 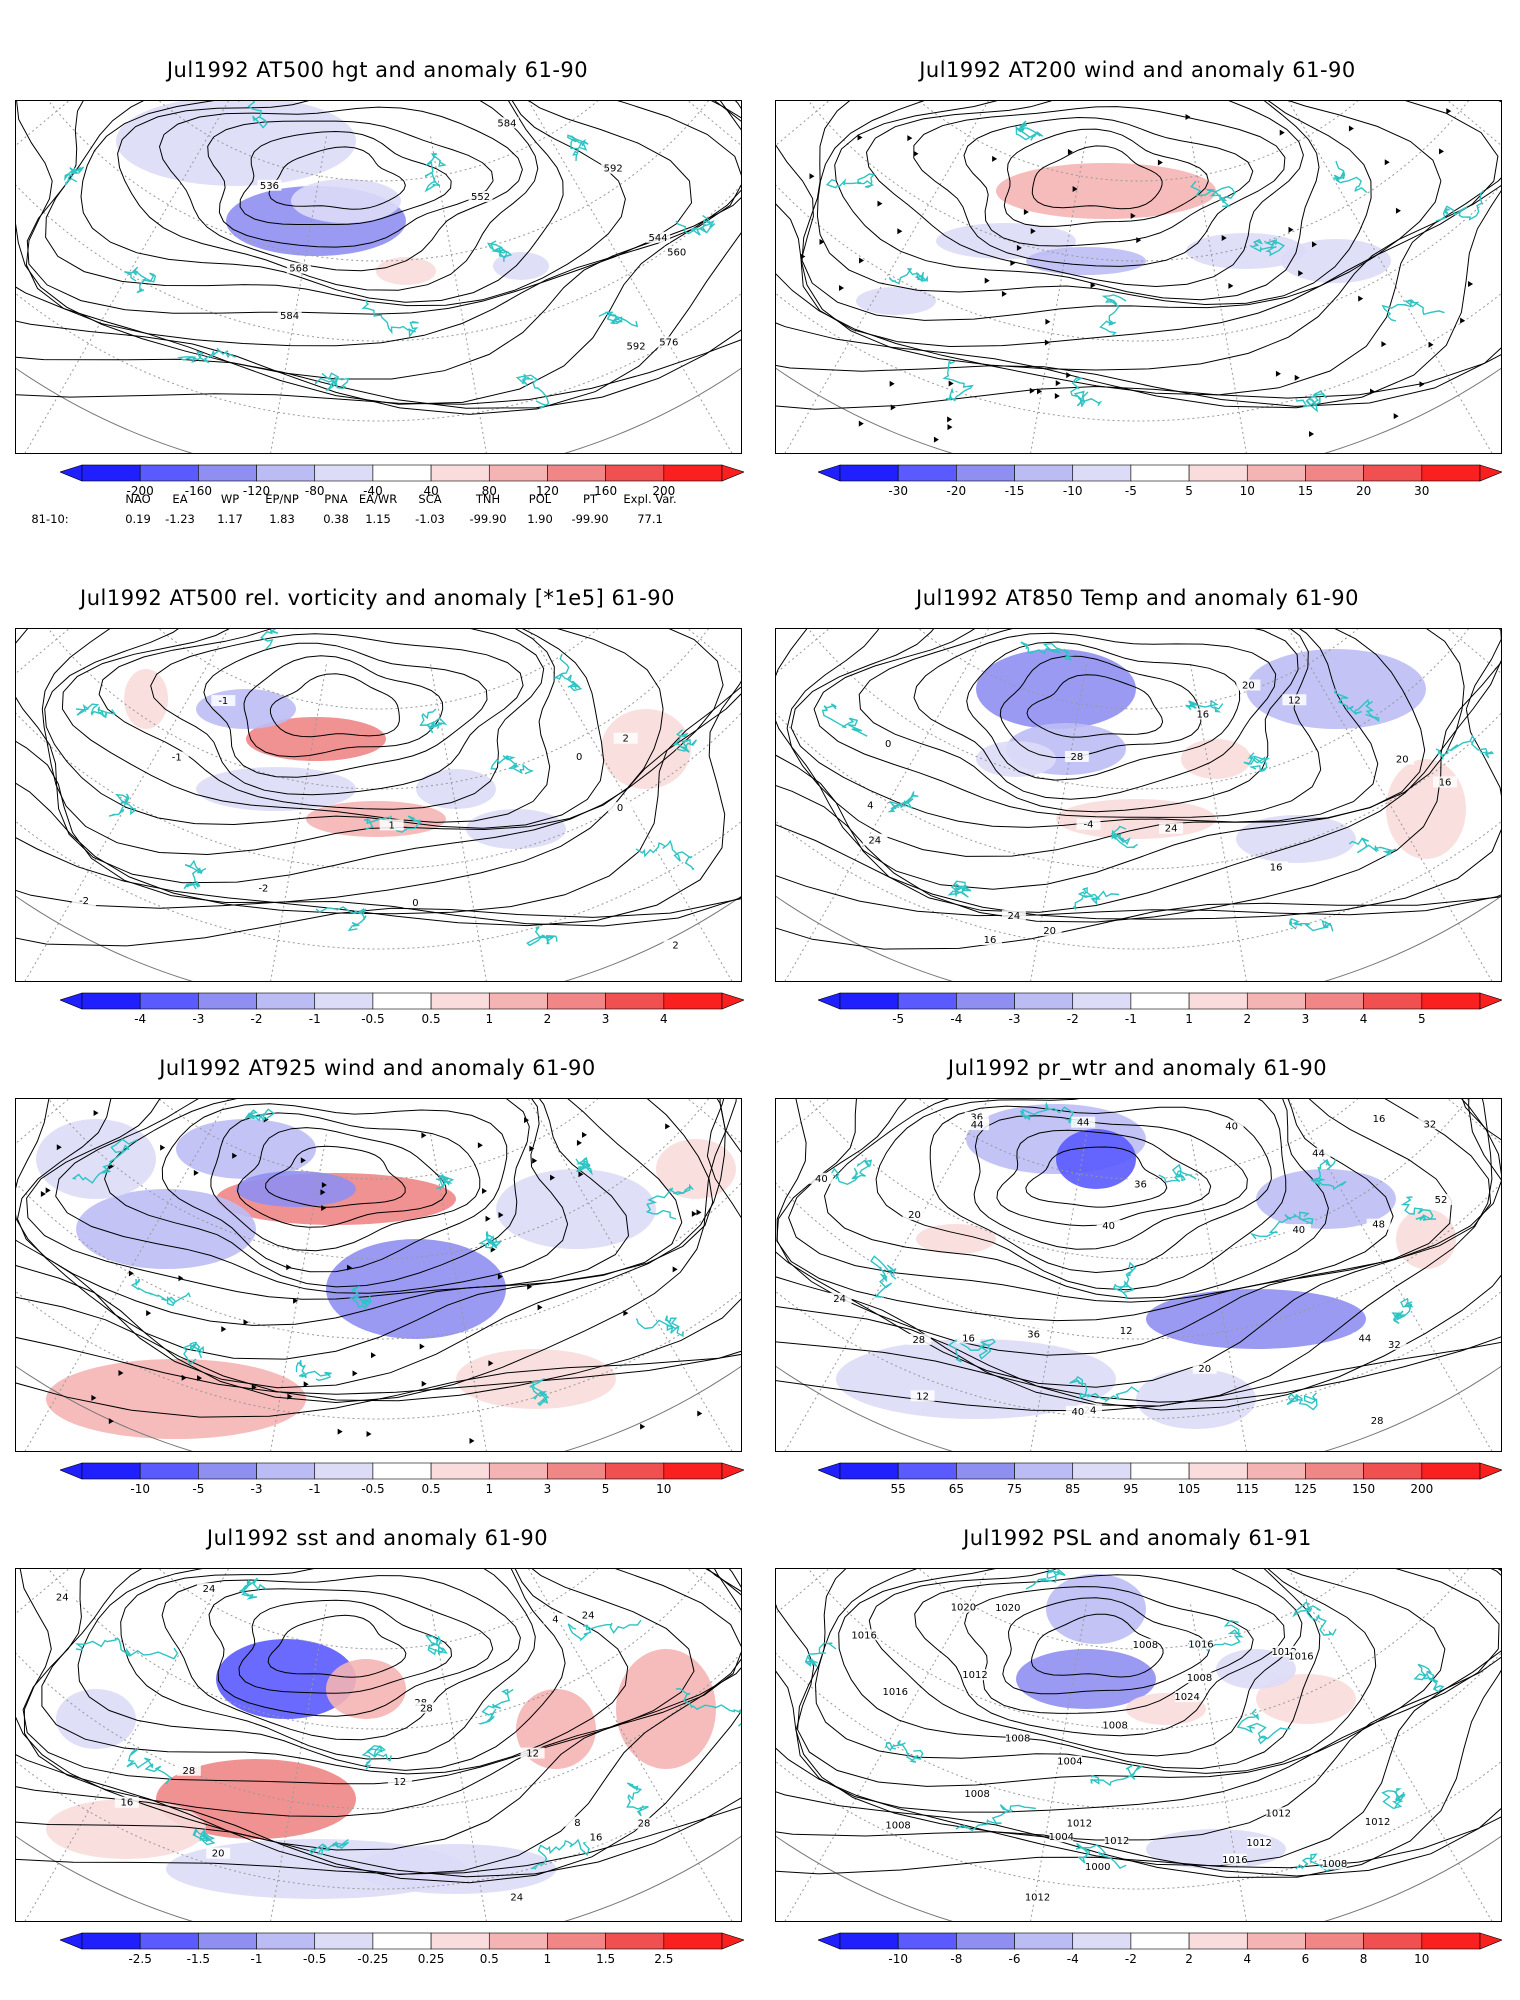 What do you see at coordinates (353, 1743) in the screenshot?
I see `contour-labels: 2428282881216202424284121624` at bounding box center [353, 1743].